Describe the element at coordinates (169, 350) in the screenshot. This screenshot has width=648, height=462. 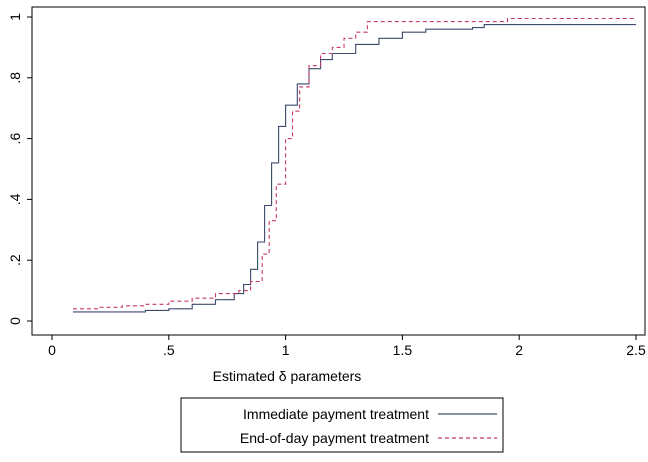
I see `x-tick-label: .5` at that location.